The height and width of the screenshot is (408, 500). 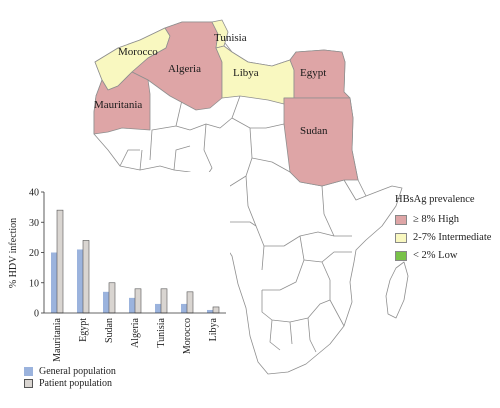 What do you see at coordinates (135, 261) in the screenshot?
I see `chart-bars` at bounding box center [135, 261].